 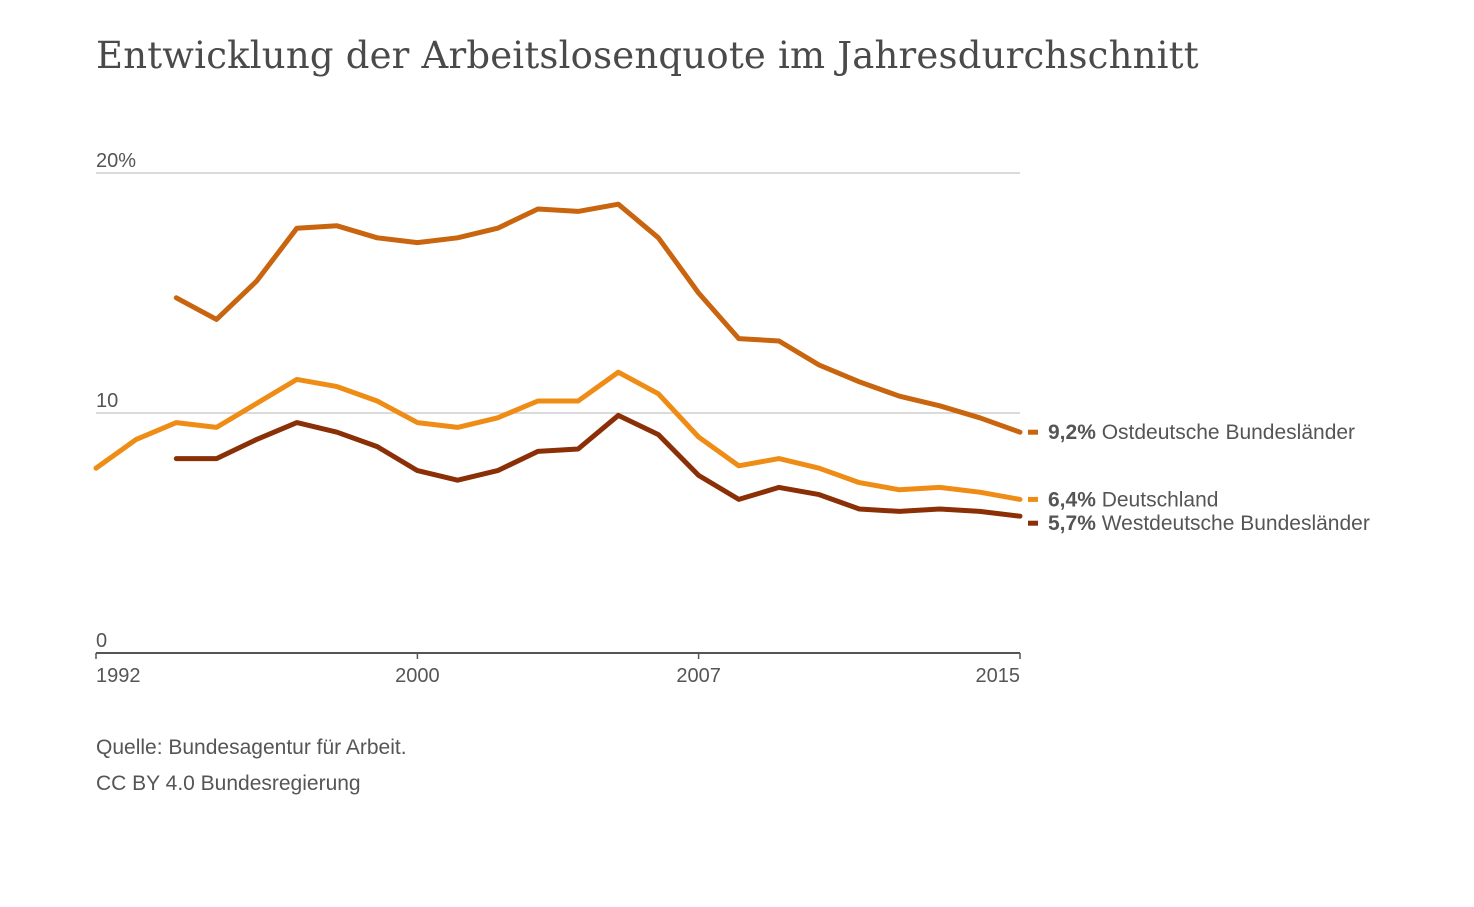 What do you see at coordinates (101, 641) in the screenshot?
I see `y-tick-label: 0` at bounding box center [101, 641].